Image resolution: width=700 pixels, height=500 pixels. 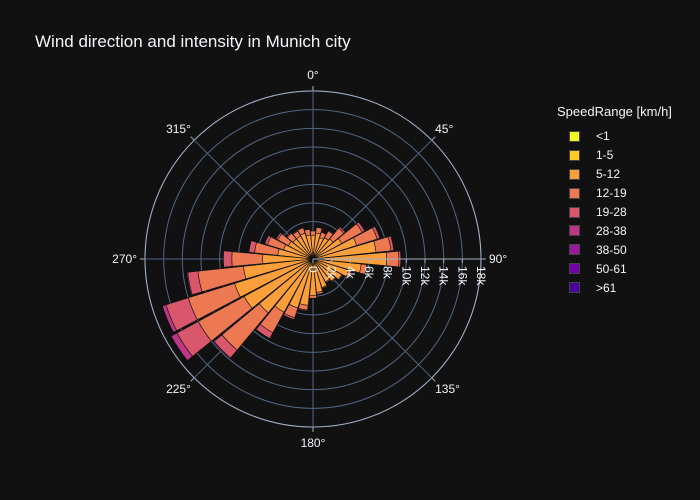 I want to click on legend-label: 12-19, so click(x=611, y=193).